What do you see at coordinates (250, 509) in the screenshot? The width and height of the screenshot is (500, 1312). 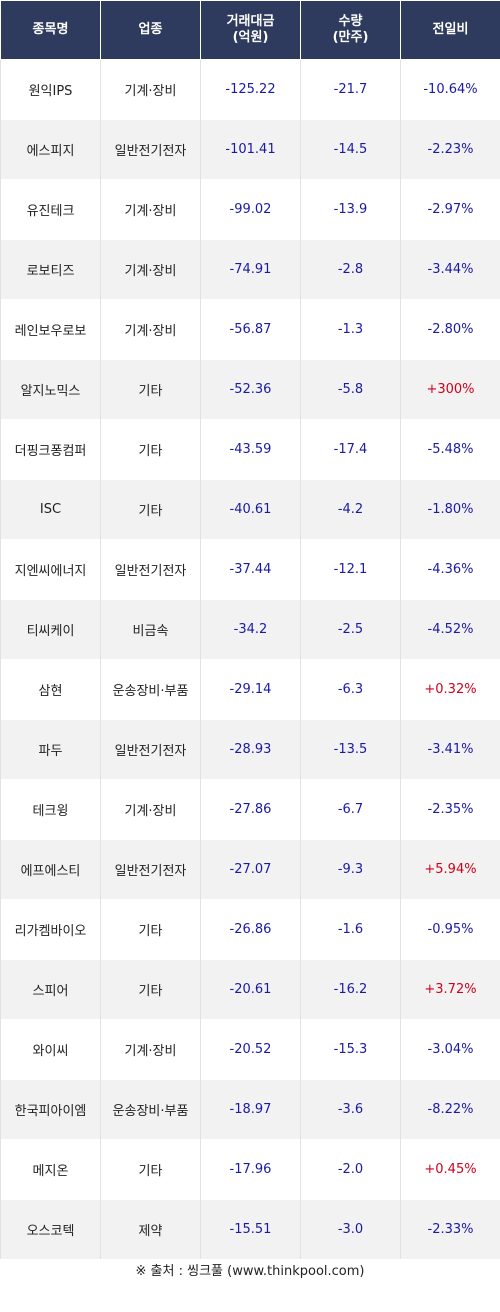 I see `table-row: ISC 기타 -40.61 -4.2 -1.80%` at bounding box center [250, 509].